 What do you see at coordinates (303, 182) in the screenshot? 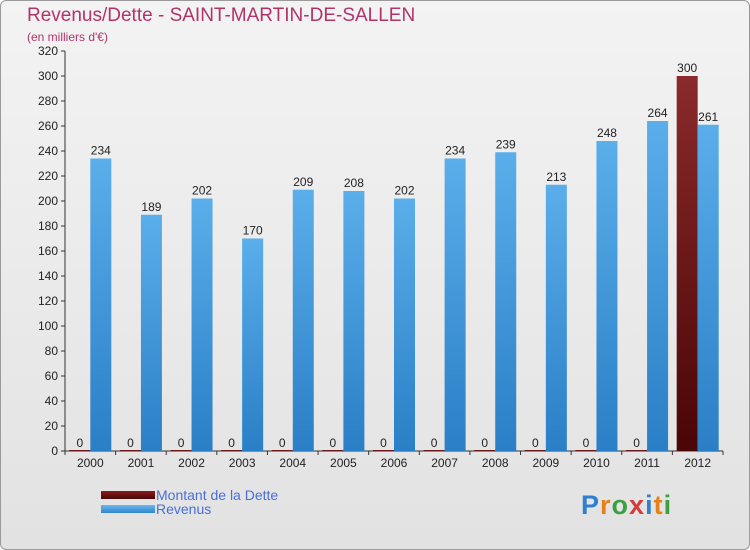
I see `data-label-revenue: 209` at bounding box center [303, 182].